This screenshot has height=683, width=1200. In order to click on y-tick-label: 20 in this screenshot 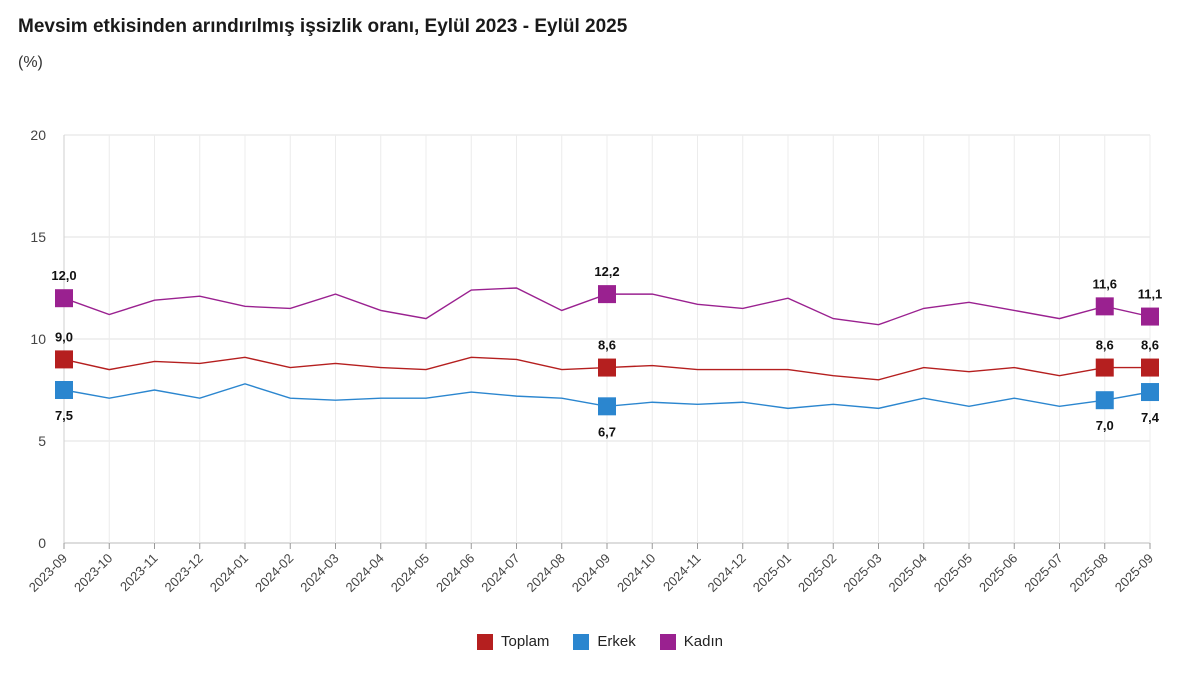, I will do `click(38, 135)`.